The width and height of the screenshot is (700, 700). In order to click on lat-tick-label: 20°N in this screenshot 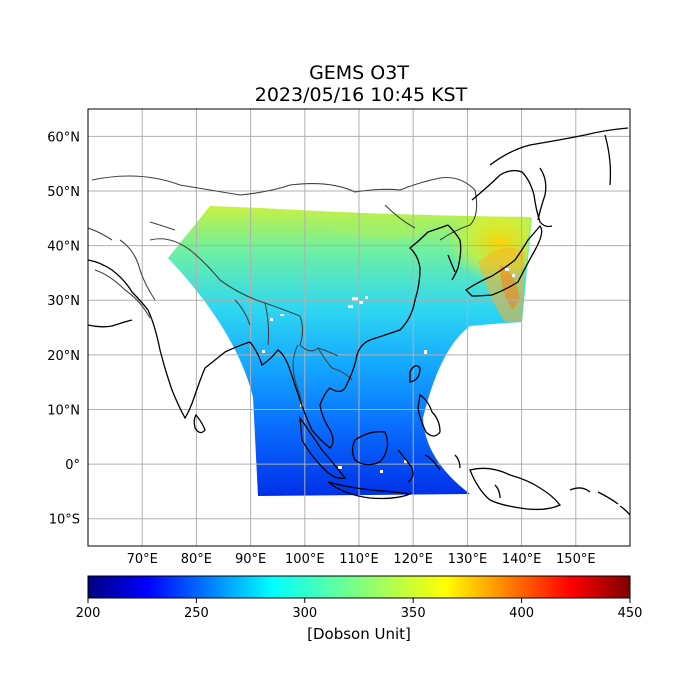, I will do `click(63, 356)`.